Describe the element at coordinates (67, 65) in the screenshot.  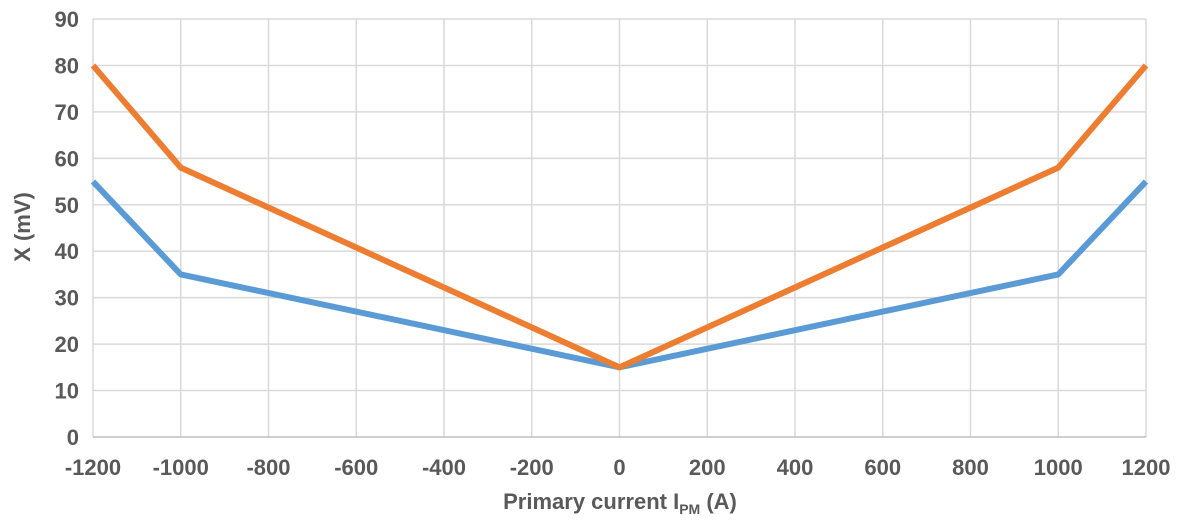
I see `y-tick-label: 80` at that location.